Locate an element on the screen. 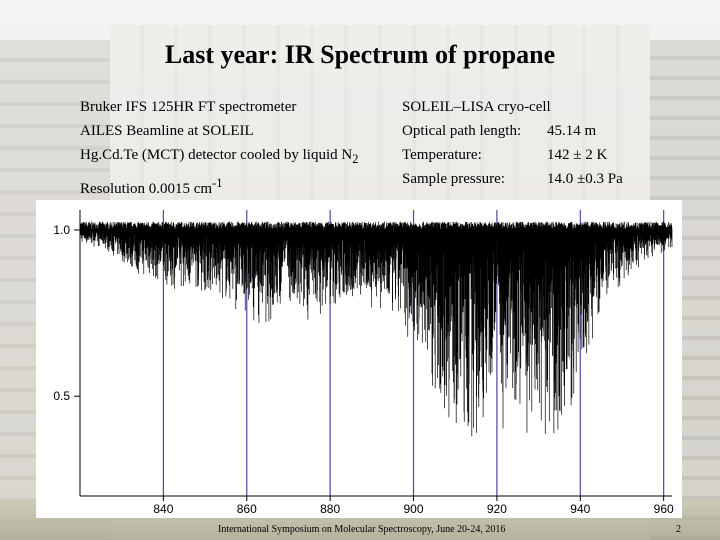 The width and height of the screenshot is (720, 540). x-tick-label: 900 is located at coordinates (414, 509).